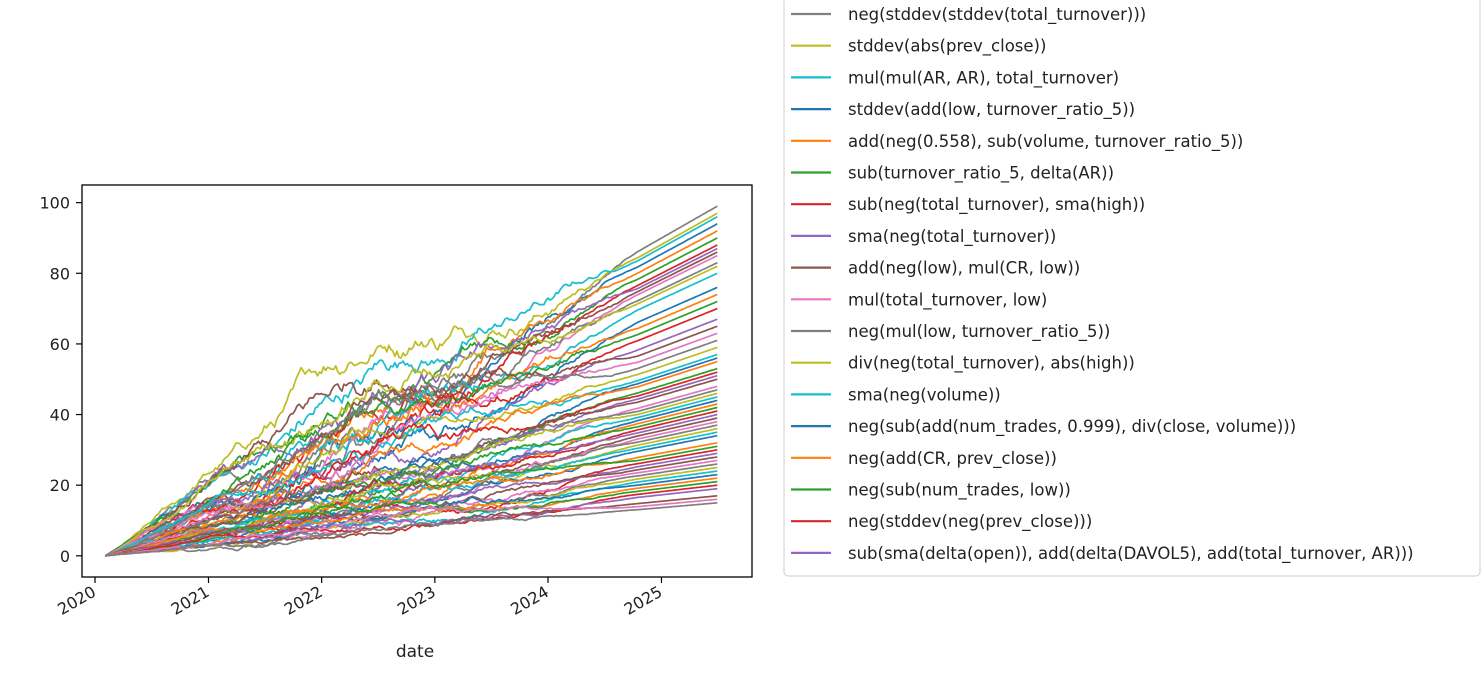 This screenshot has height=682, width=1482. Describe the element at coordinates (54, 203) in the screenshot. I see `y-tick-label: 100` at that location.